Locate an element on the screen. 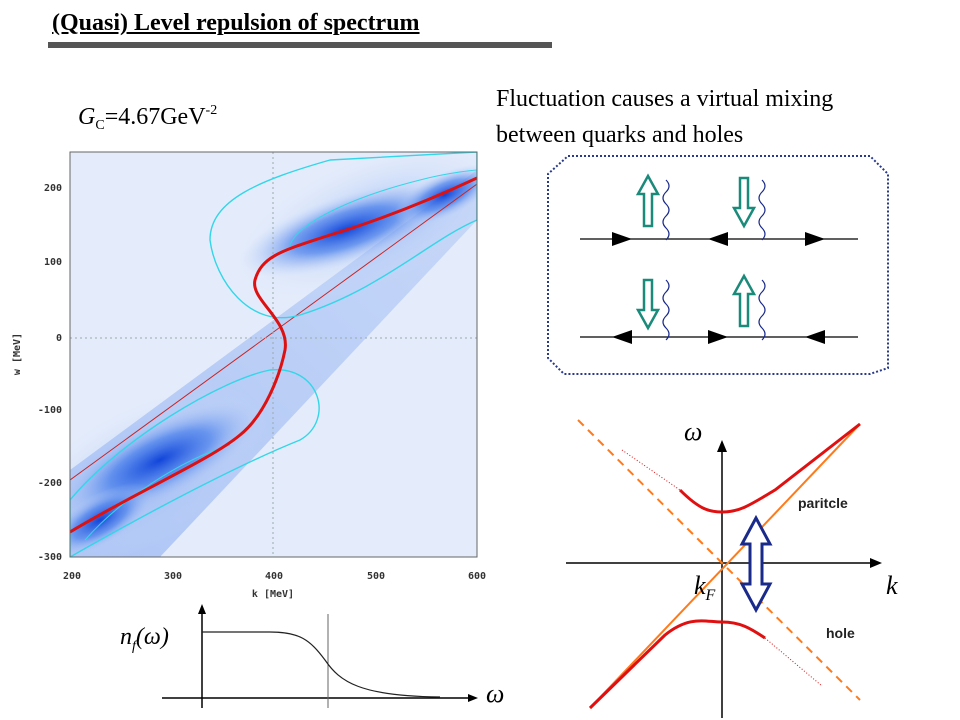 This screenshot has height=720, width=960. slide-title: (Quasi) Level repulsion of spectrum is located at coordinates (236, 23).